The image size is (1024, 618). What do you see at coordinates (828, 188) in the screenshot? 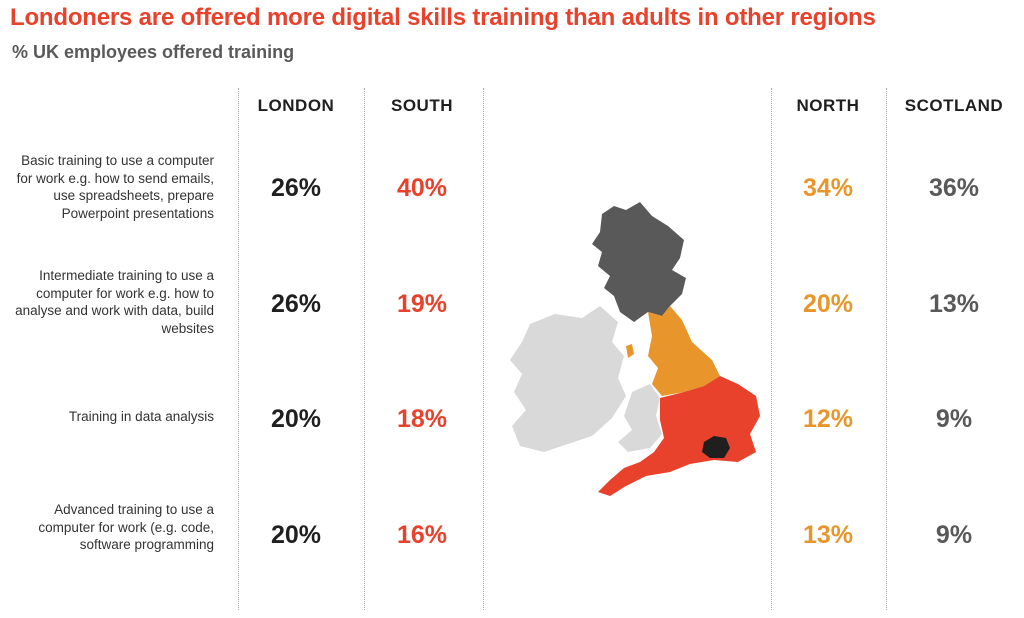
I see `value-north-row-1: 34%` at bounding box center [828, 188].